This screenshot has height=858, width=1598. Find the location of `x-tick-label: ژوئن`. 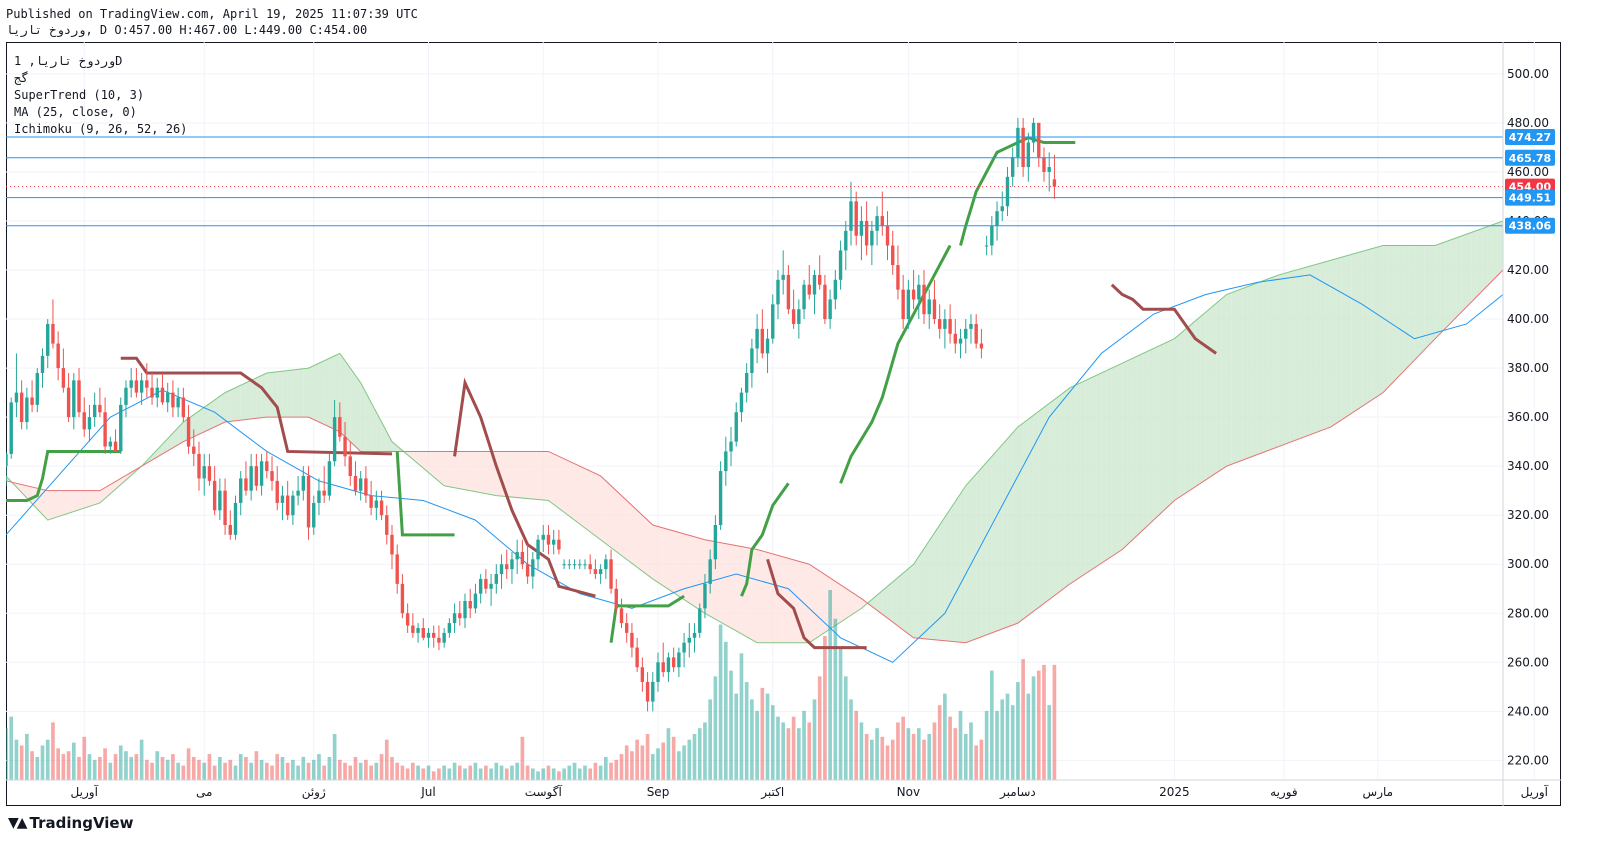

x-tick-label: ژوئن is located at coordinates (314, 792).